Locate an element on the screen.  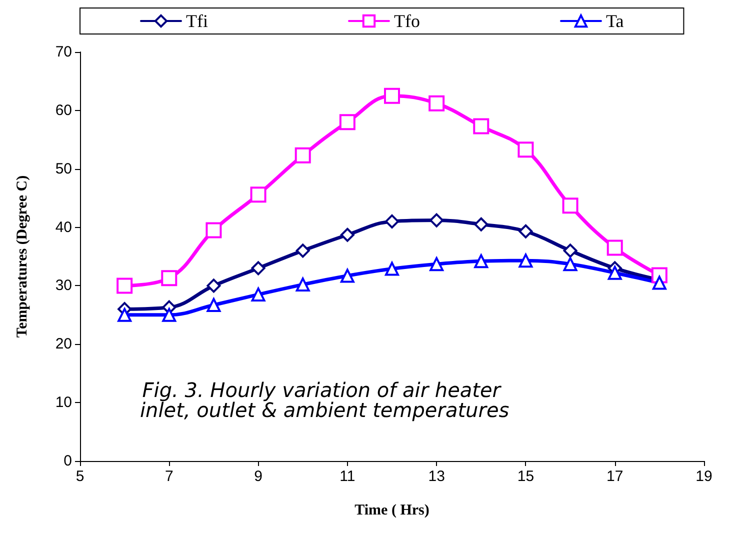
y-tick-label: 60 is located at coordinates (63, 110).